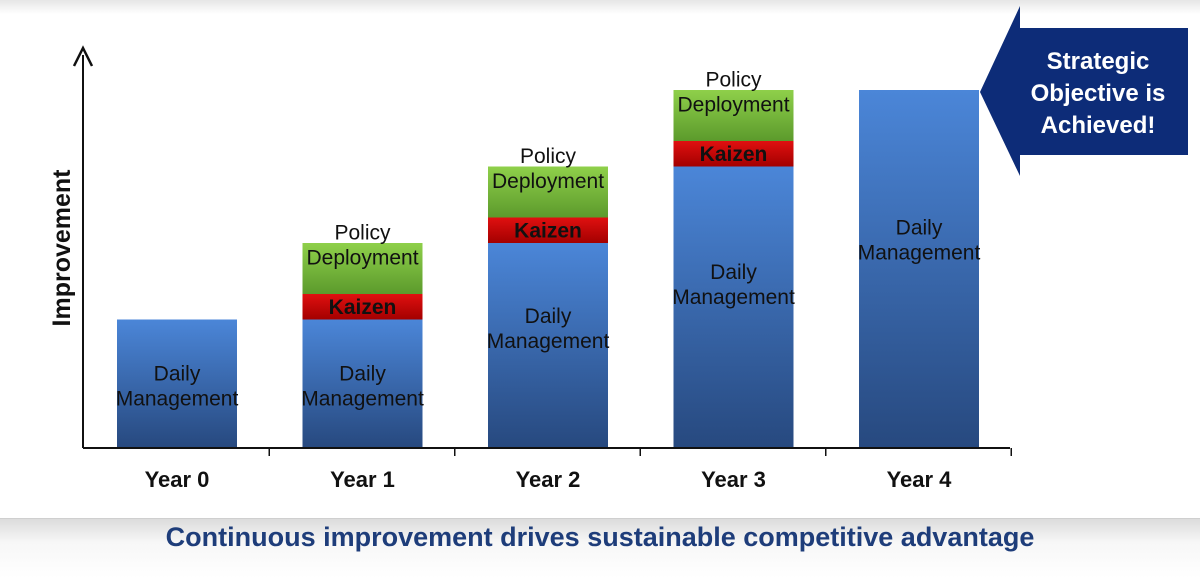 This screenshot has height=578, width=1200. Describe the element at coordinates (920, 479) in the screenshot. I see `x-tick-label: Year 4` at that location.